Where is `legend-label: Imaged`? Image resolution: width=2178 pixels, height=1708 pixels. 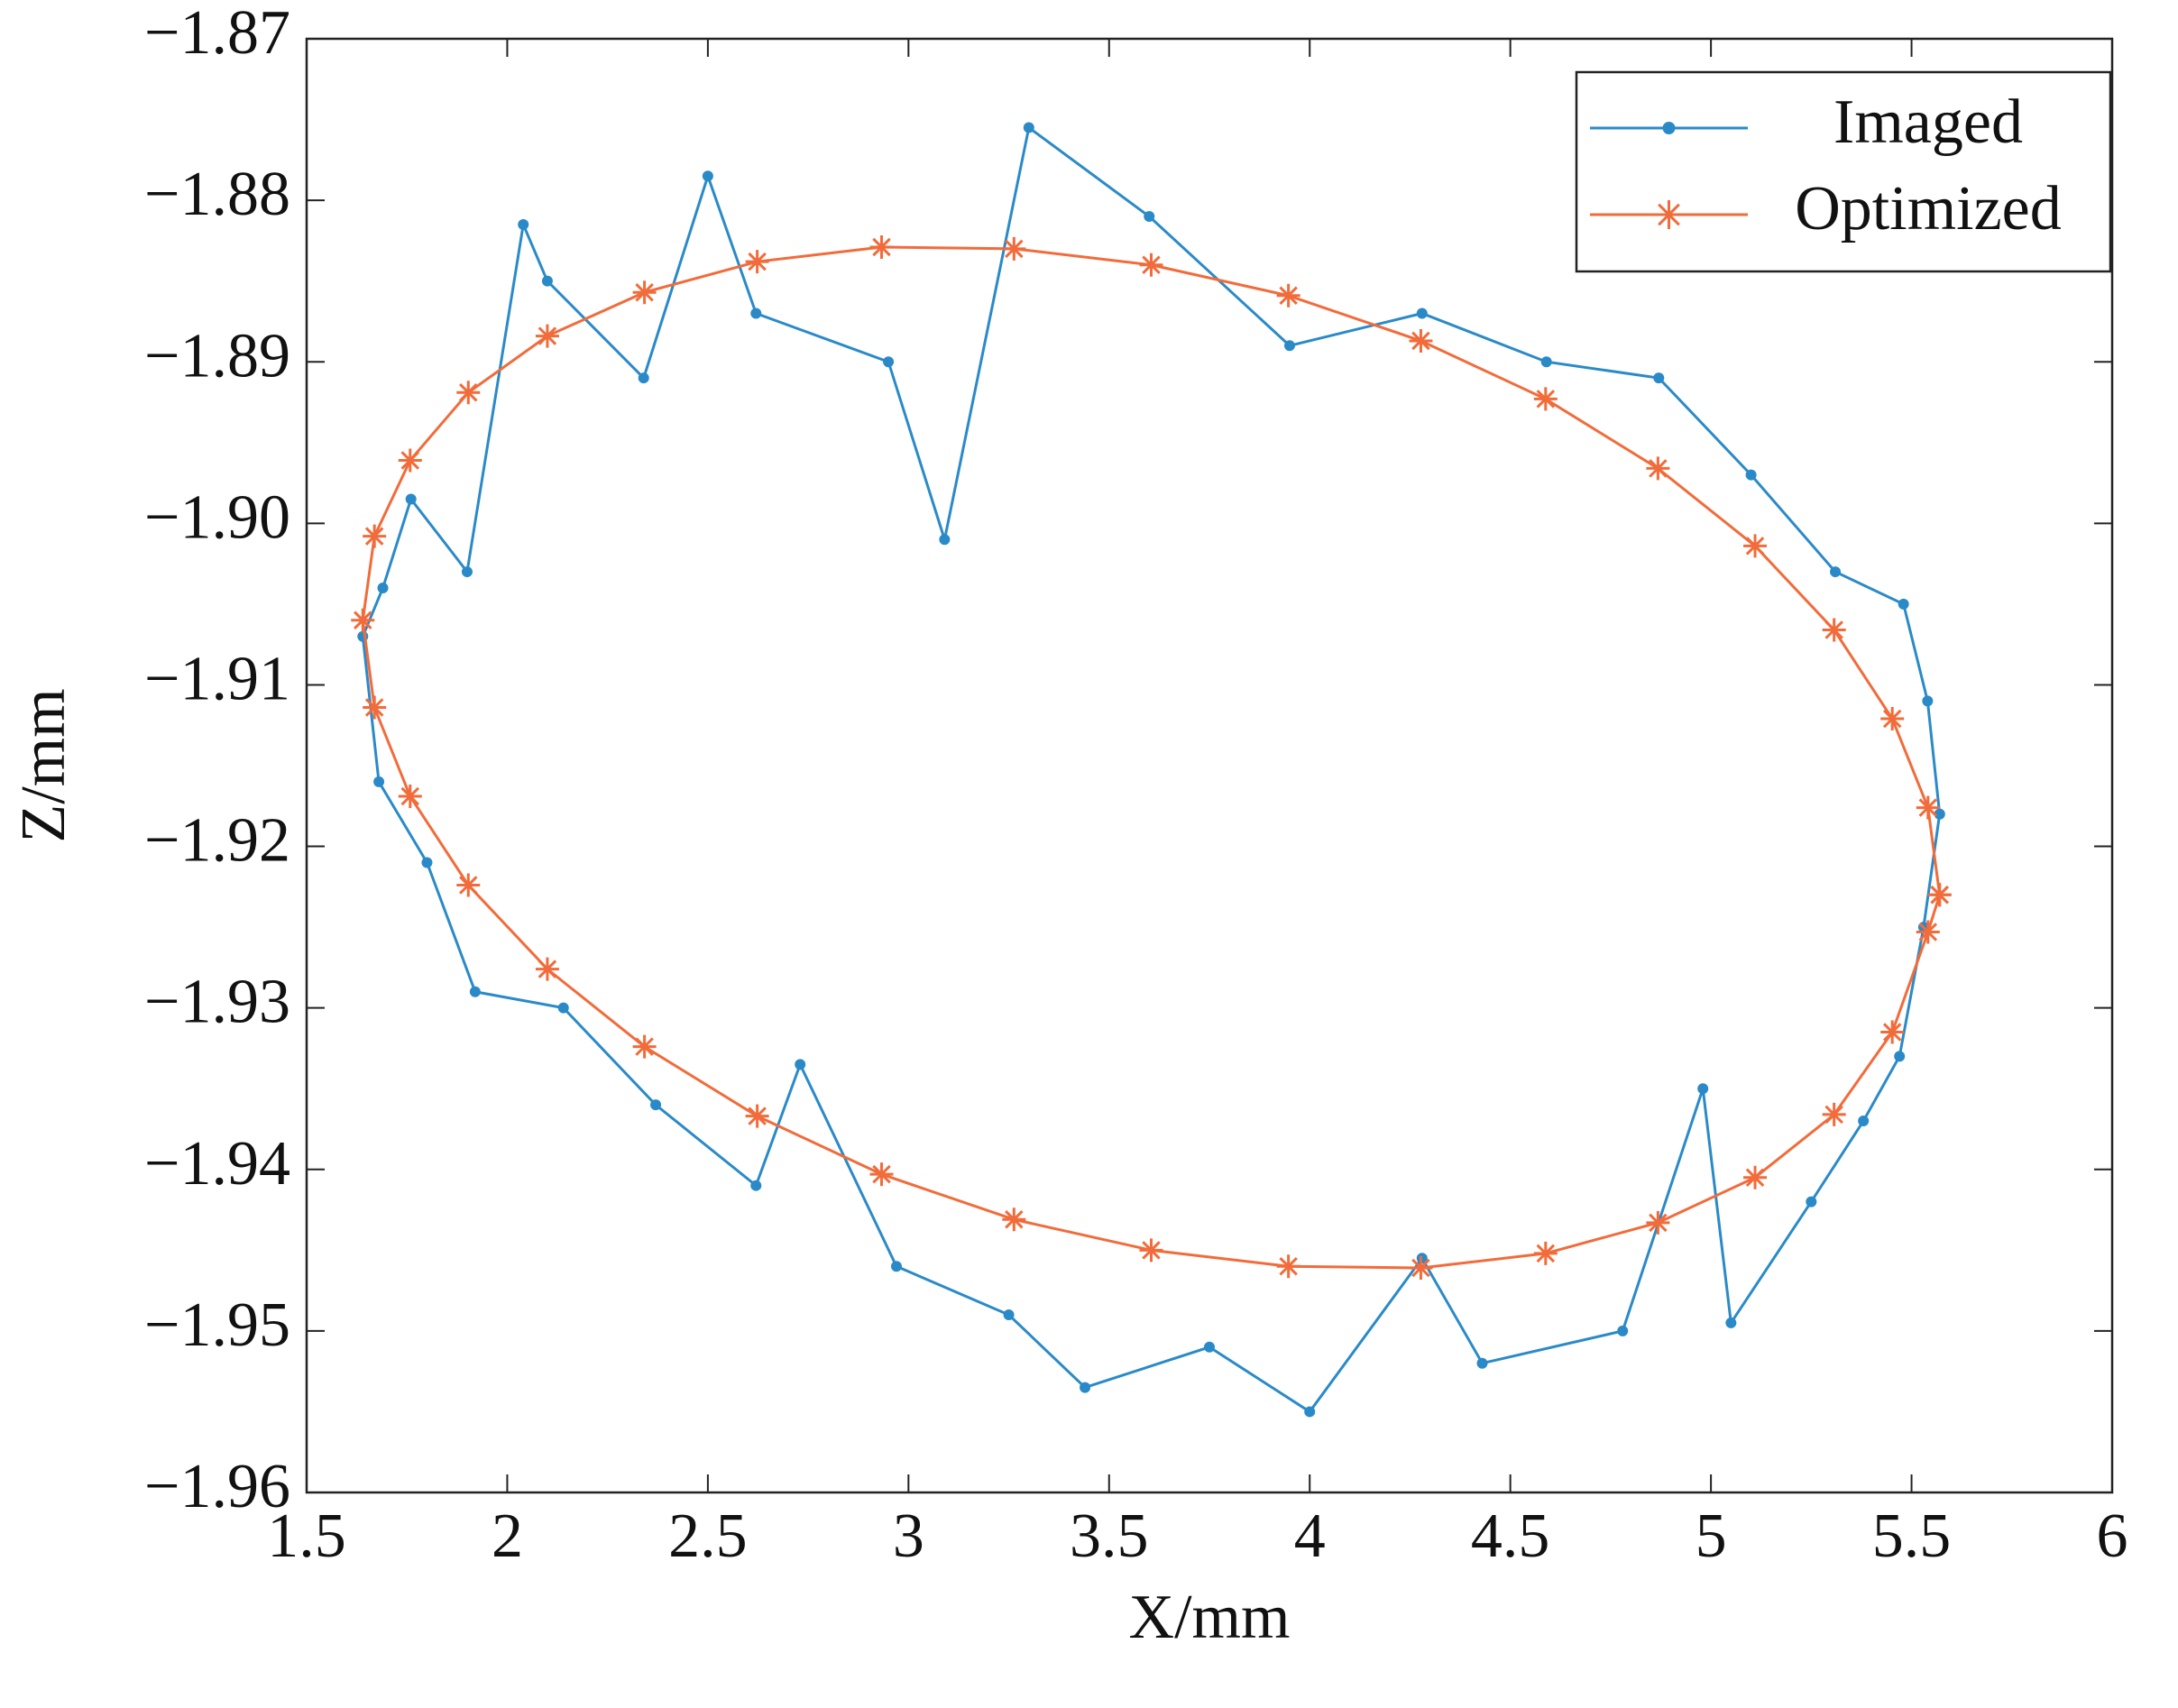 legend-label: Imaged is located at coordinates (1928, 122).